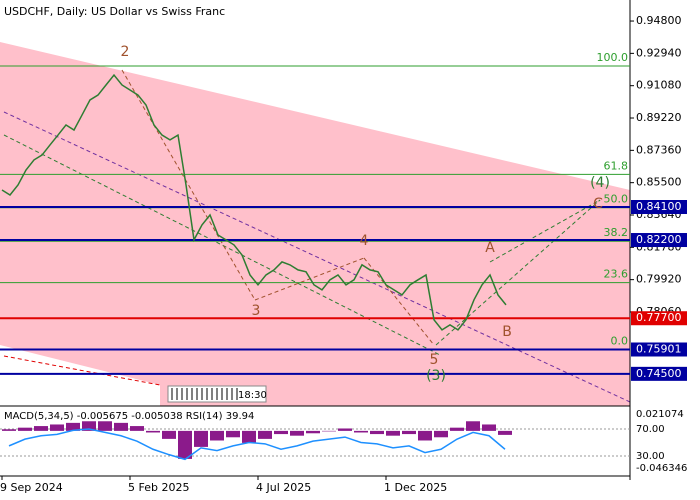  Describe the element at coordinates (659, 52) in the screenshot. I see `y-tick-label: 0.92940` at that location.